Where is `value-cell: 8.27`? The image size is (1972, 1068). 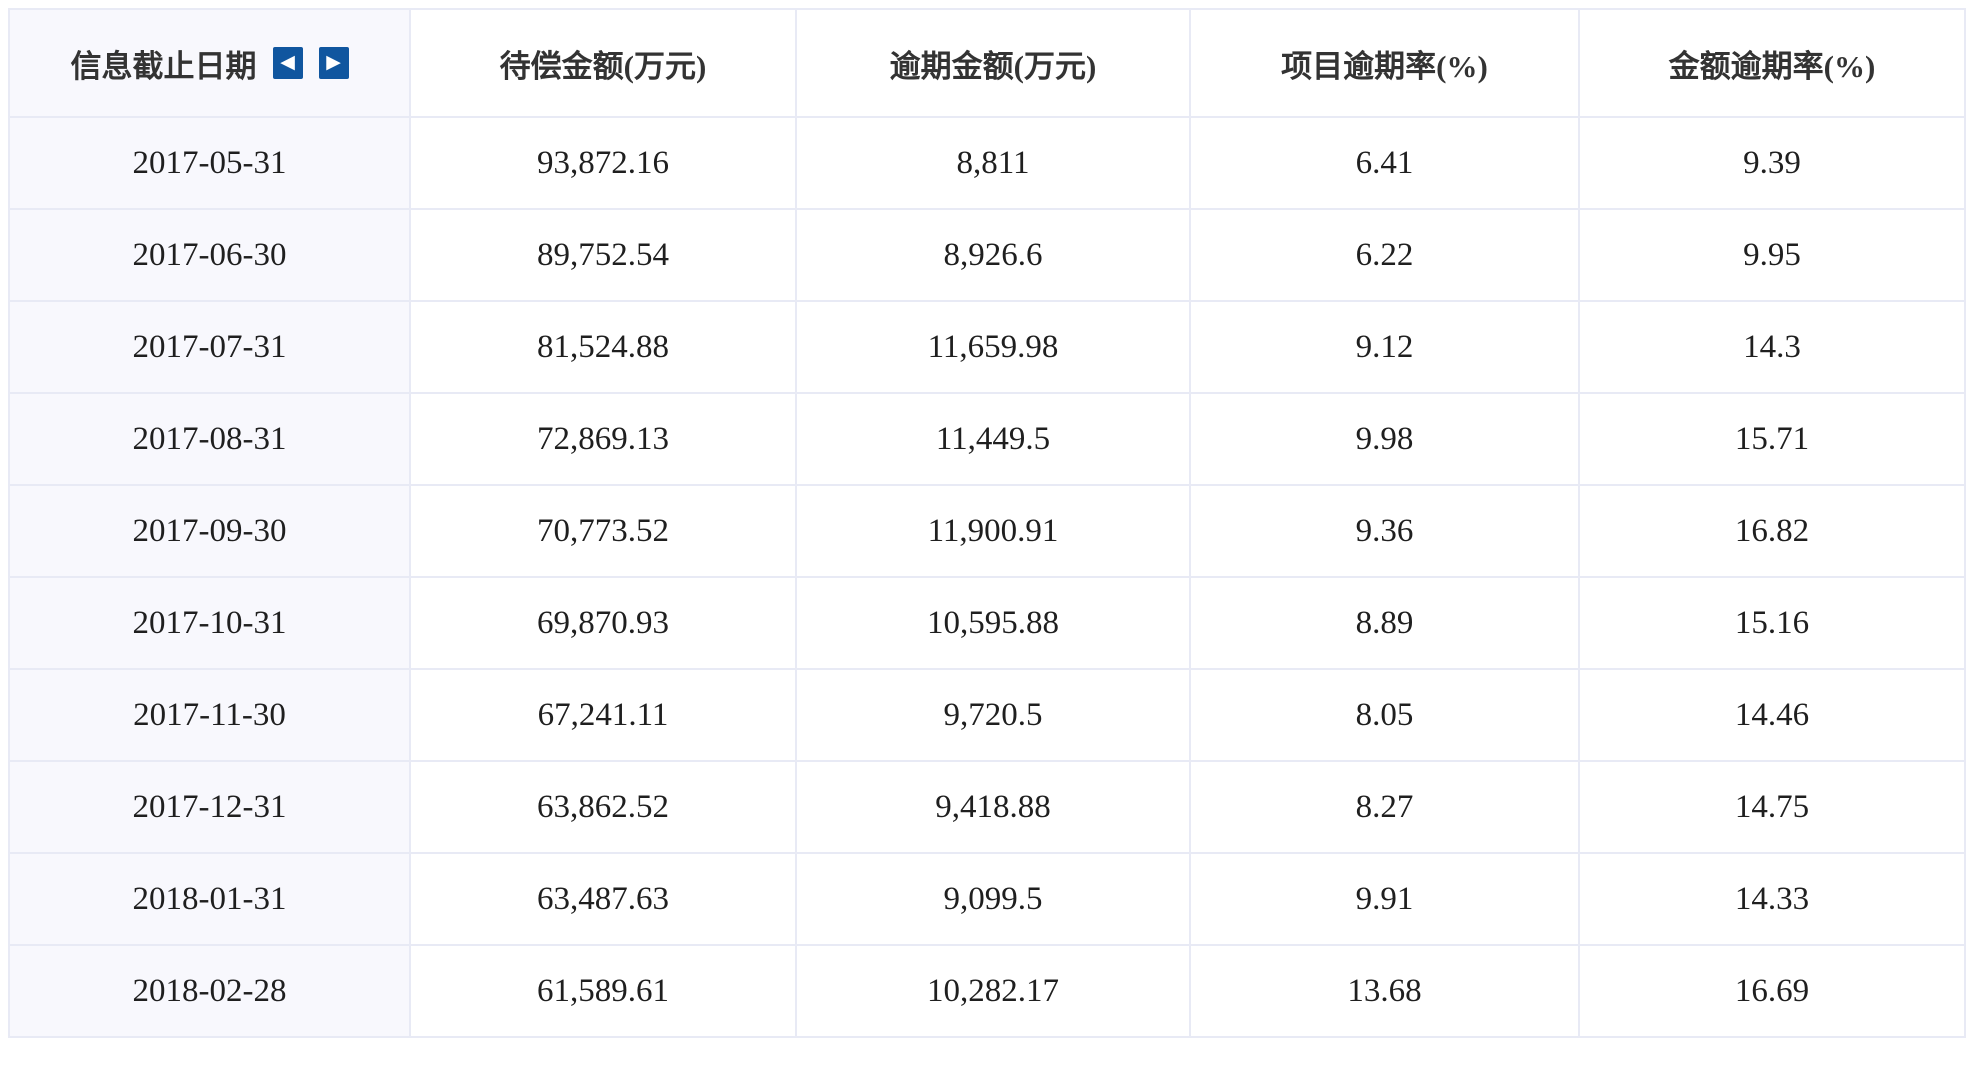 value-cell: 8.27 is located at coordinates (1384, 807).